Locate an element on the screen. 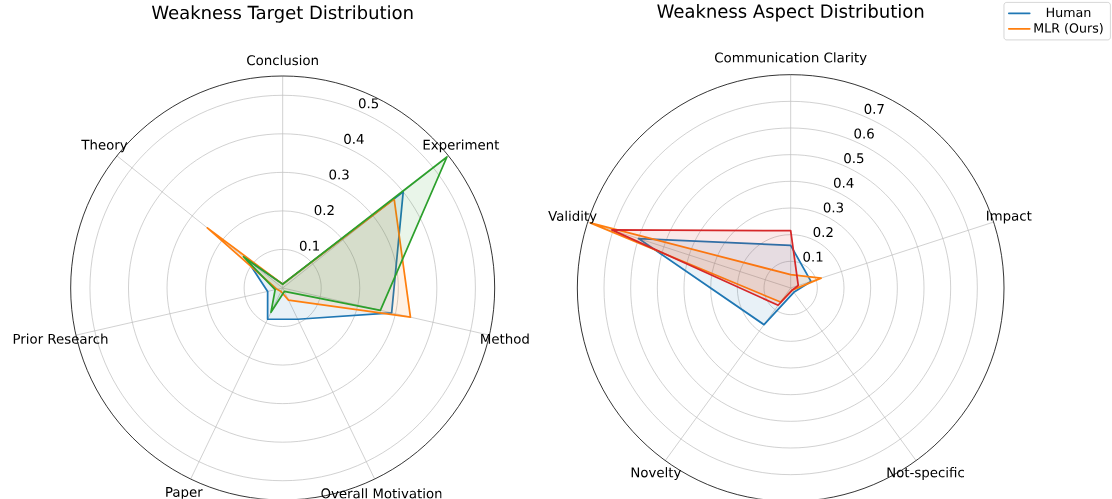 The width and height of the screenshot is (1112, 499). spoke-label: Impact is located at coordinates (1009, 217).